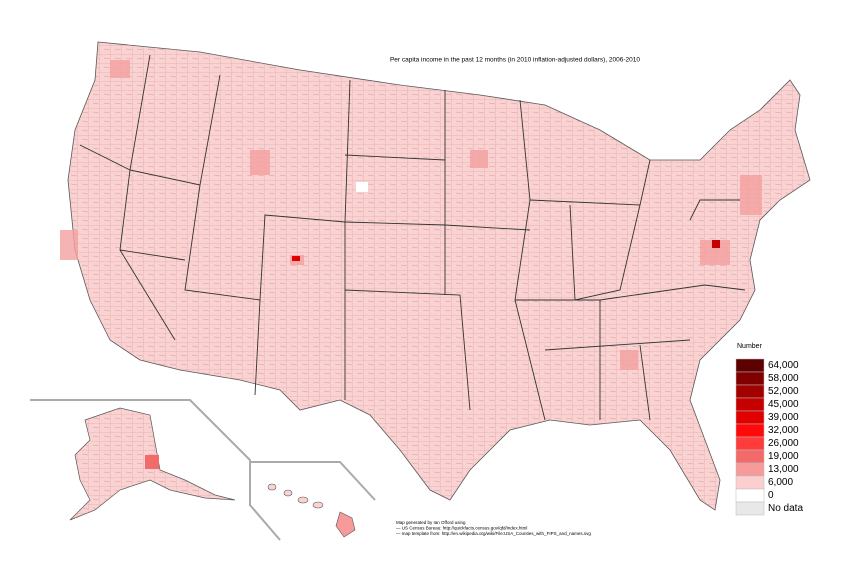  I want to click on legend-label: 32,000, so click(783, 430).